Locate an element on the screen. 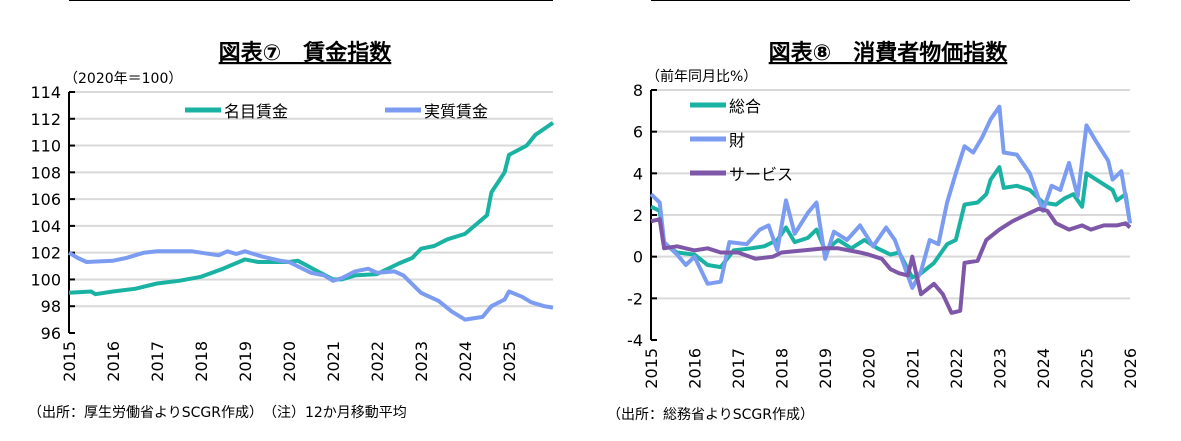 The image size is (1181, 441). legend-label: サービス is located at coordinates (761, 174).